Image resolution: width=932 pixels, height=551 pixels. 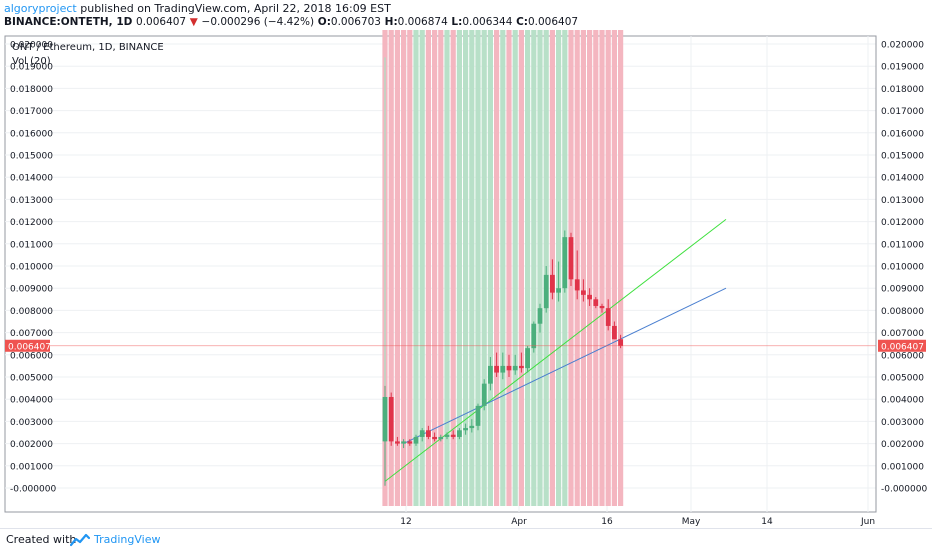 I want to click on price-tick-right: 0.007000, so click(x=902, y=334).